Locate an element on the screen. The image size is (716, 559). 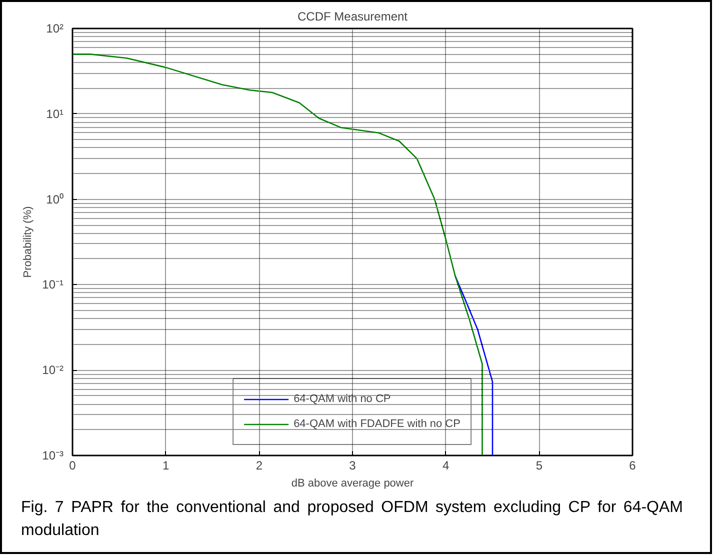
x-tick-label: 0 is located at coordinates (72, 465).